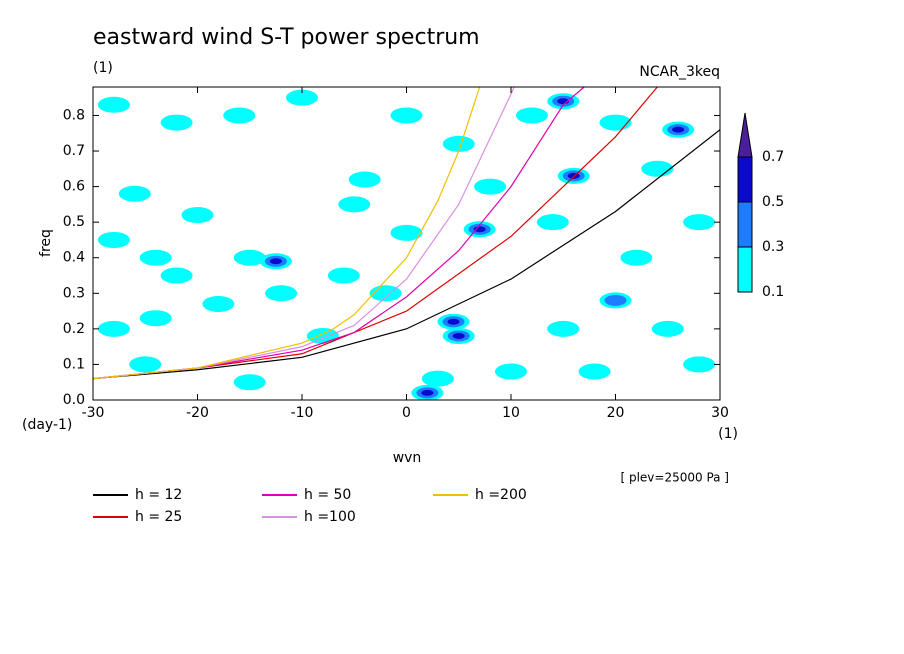 This screenshot has height=654, width=904. What do you see at coordinates (501, 495) in the screenshot?
I see `legend-label: h =200` at bounding box center [501, 495].